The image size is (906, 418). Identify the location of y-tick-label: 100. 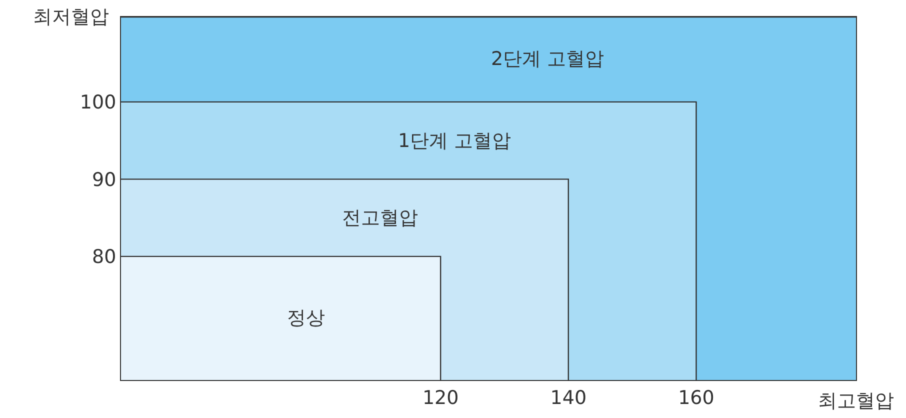
(98, 103).